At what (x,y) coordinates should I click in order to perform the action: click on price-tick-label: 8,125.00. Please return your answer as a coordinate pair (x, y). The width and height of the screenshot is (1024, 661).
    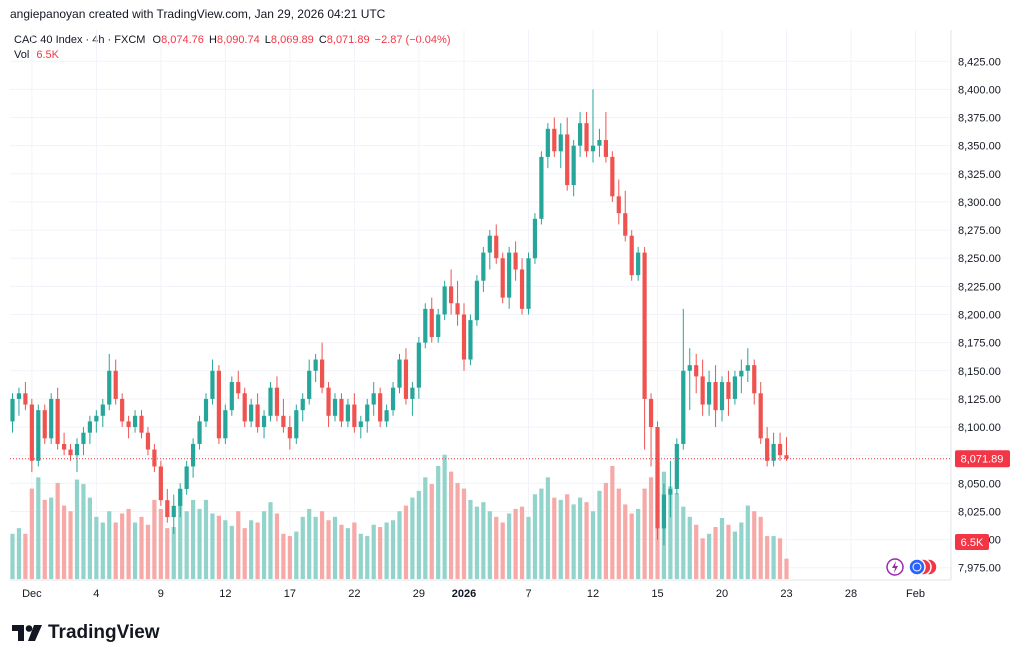
    Looking at the image, I should click on (979, 400).